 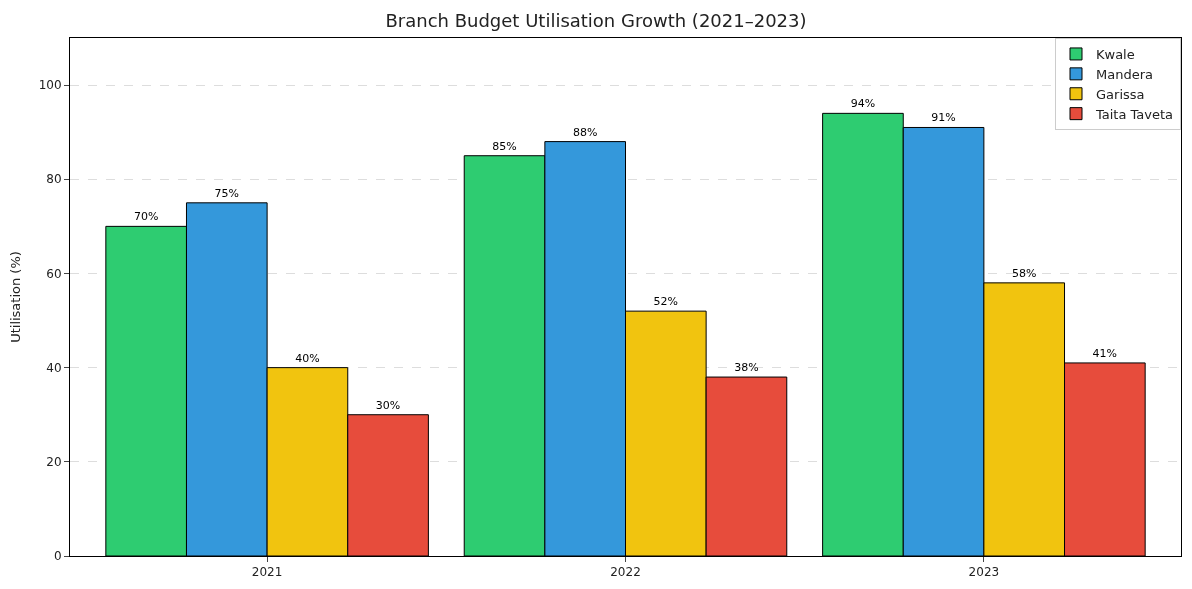 I want to click on data-label: 52%, so click(x=666, y=302).